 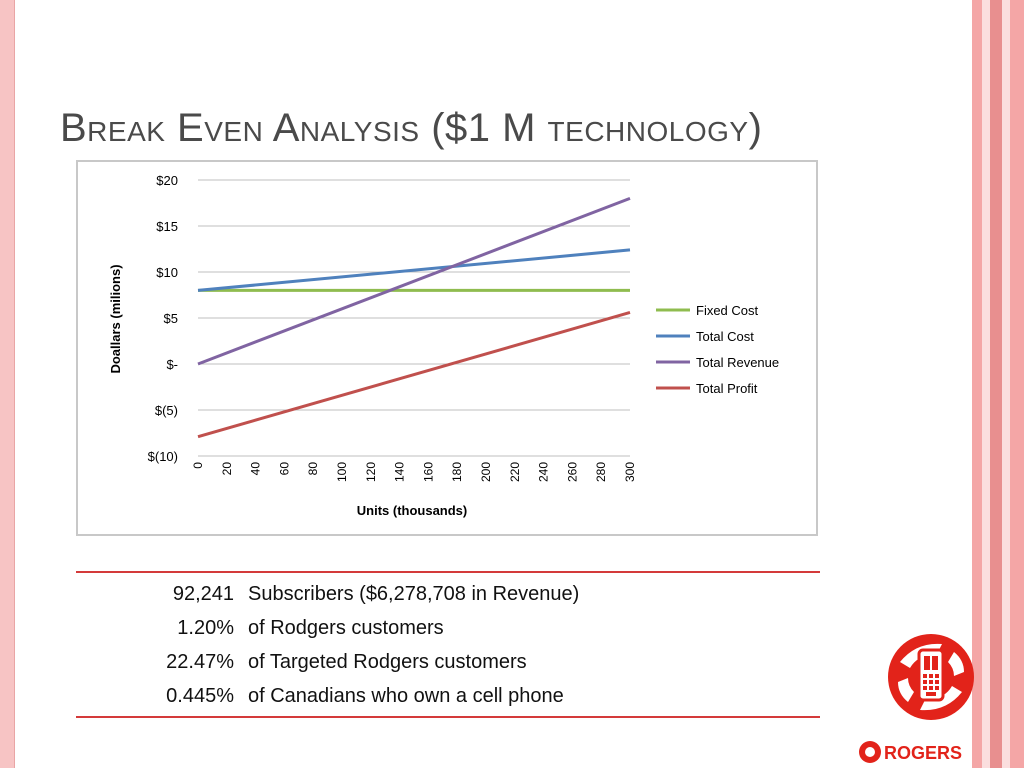 What do you see at coordinates (727, 310) in the screenshot?
I see `legend-label: Fixed Cost` at bounding box center [727, 310].